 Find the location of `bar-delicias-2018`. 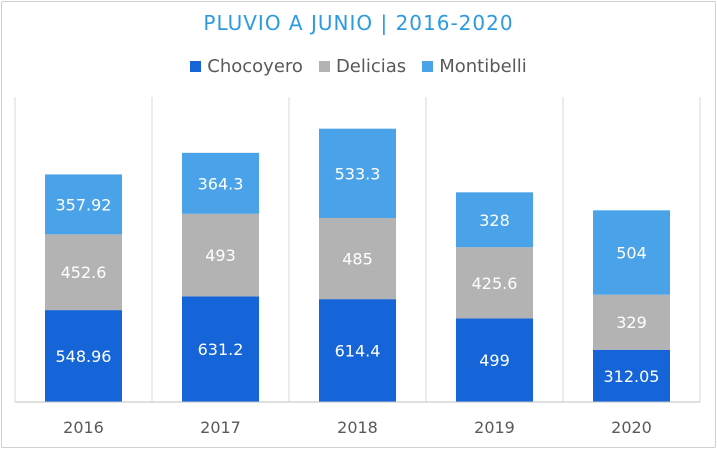

bar-delicias-2018 is located at coordinates (357, 258).